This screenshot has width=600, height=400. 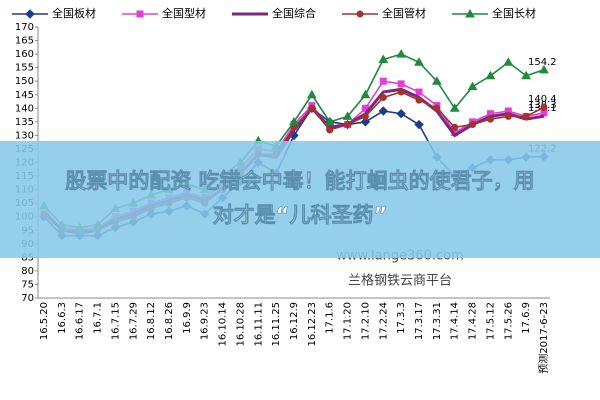 I want to click on x-tick-label: 17.5.26, so click(x=508, y=321).